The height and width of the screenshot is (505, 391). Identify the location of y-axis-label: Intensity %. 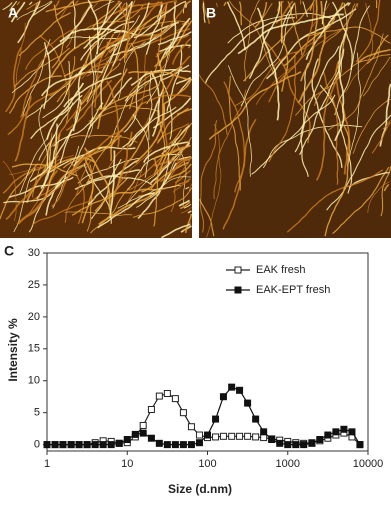
(13, 350).